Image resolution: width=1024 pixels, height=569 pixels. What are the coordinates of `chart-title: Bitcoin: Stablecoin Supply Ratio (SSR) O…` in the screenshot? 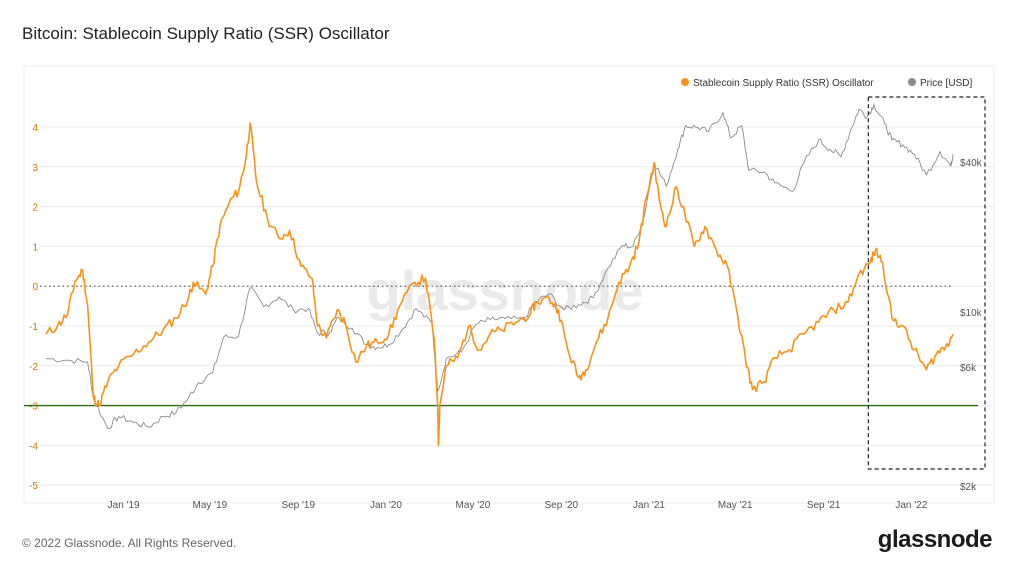 It's located at (206, 33).